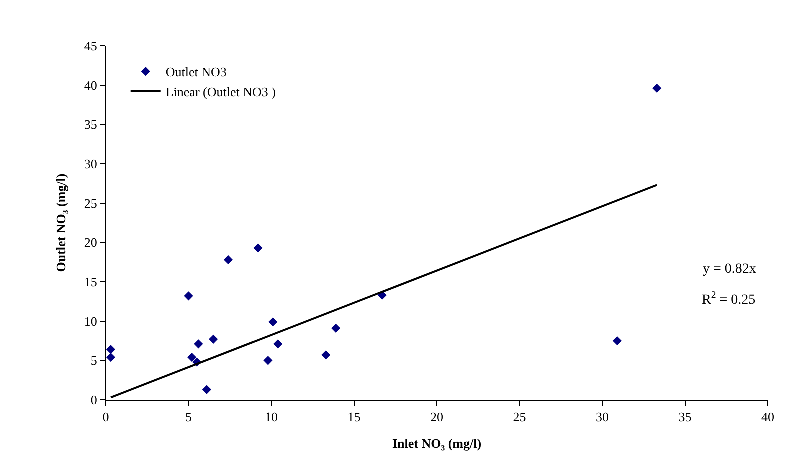 This screenshot has width=794, height=476. I want to click on annotation: y = 0.82x, so click(729, 269).